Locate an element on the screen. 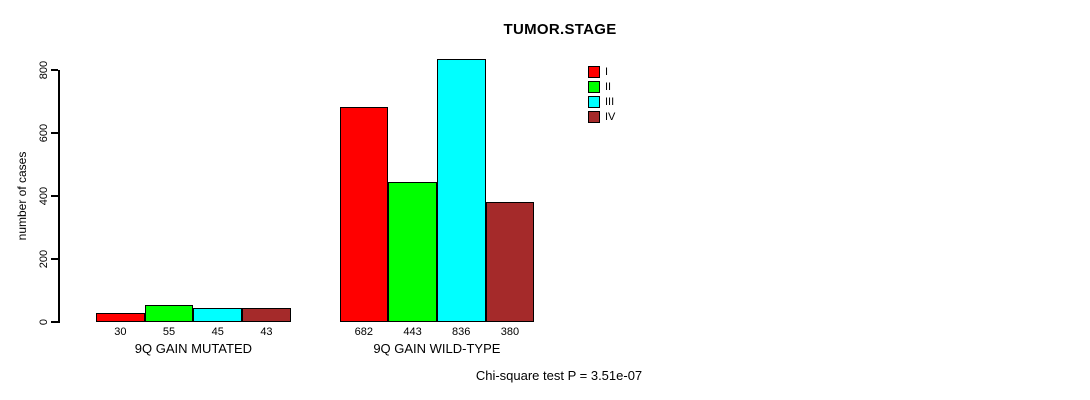  bar-value-label: 43 is located at coordinates (266, 332).